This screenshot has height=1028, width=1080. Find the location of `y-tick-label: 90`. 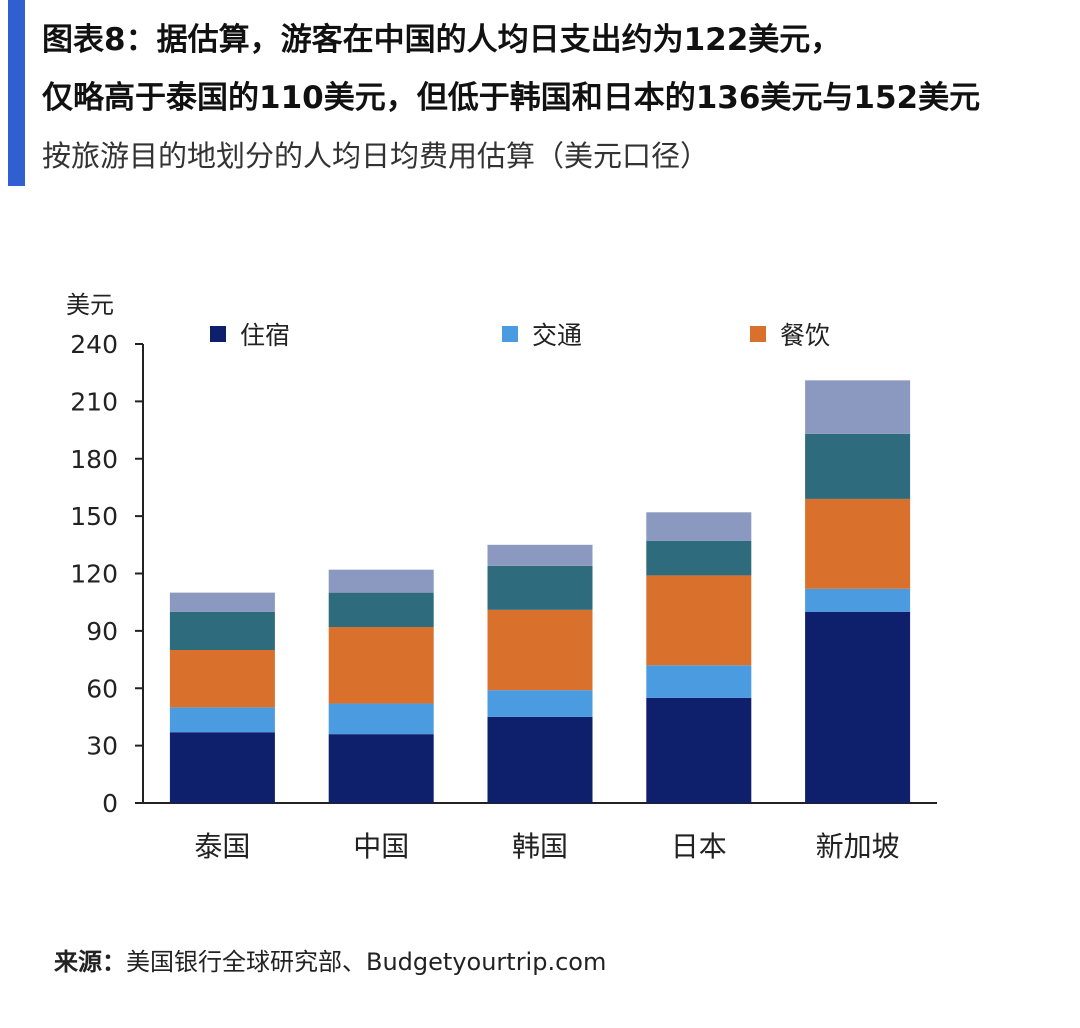

y-tick-label: 90 is located at coordinates (102, 631).